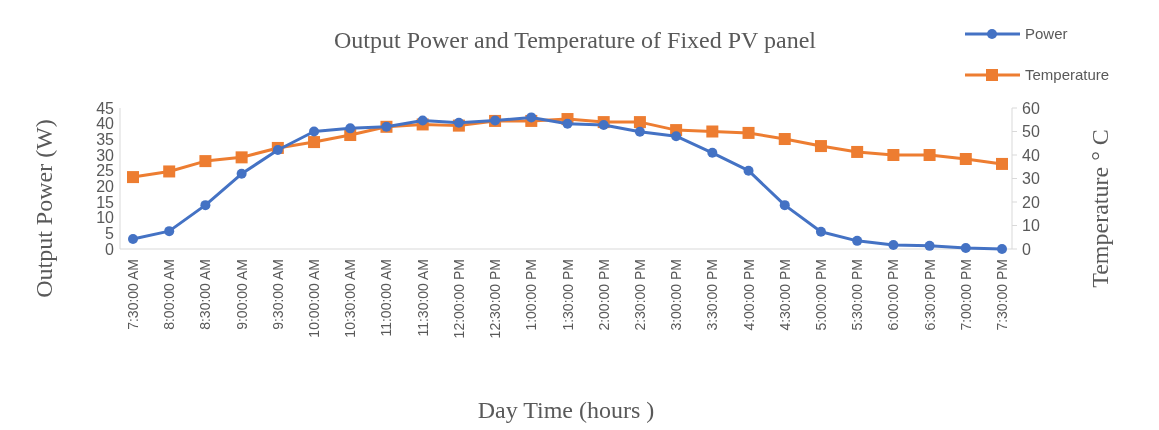 This screenshot has width=1159, height=430. Describe the element at coordinates (105, 202) in the screenshot. I see `y-tick-label: 15` at that location.